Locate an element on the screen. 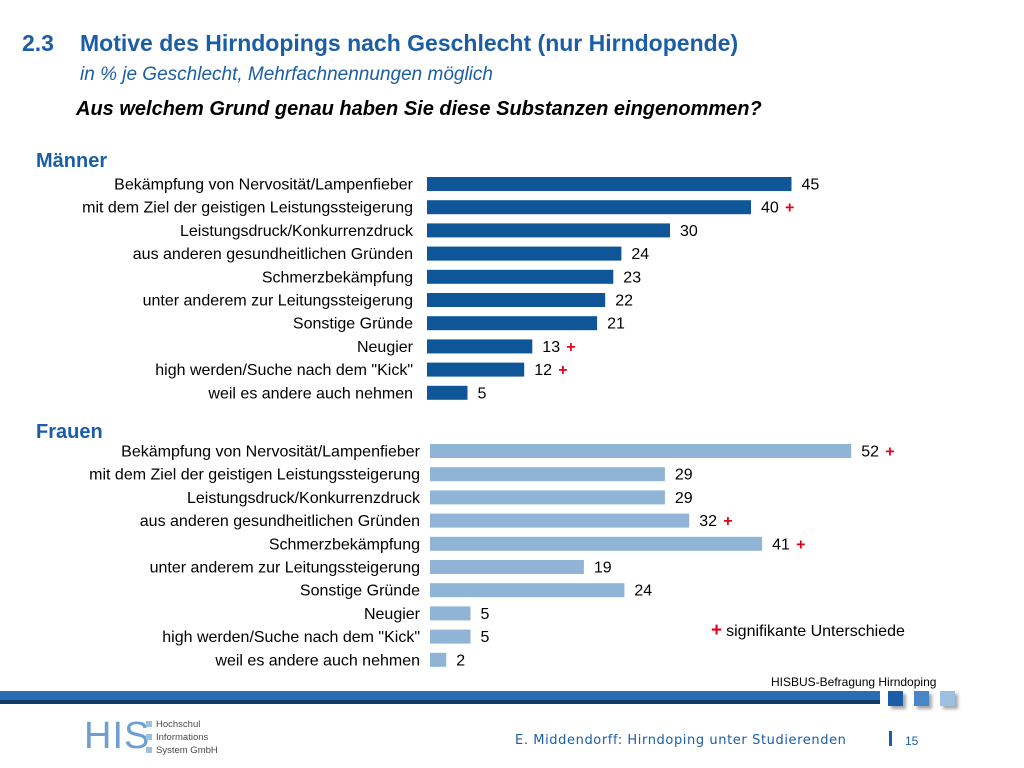  footer-square-light is located at coordinates (947, 698).